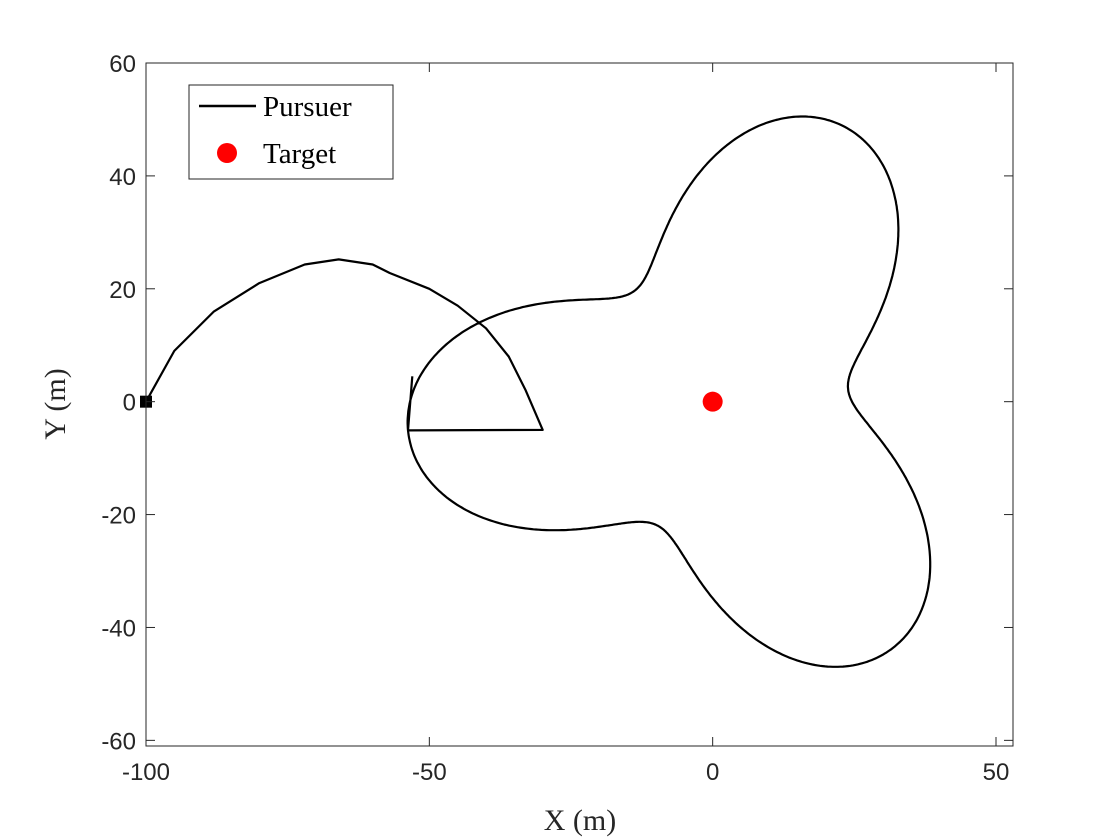 Image resolution: width=1120 pixels, height=840 pixels. I want to click on legend-target-marker, so click(227, 153).